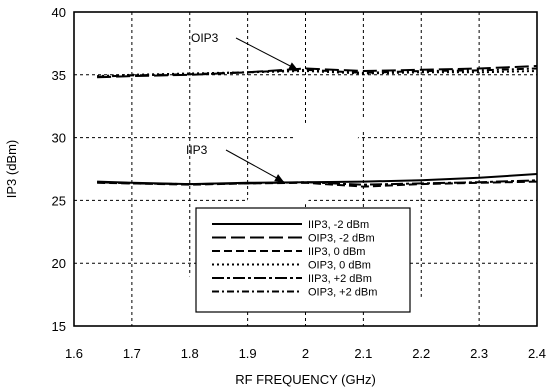 The width and height of the screenshot is (552, 391). What do you see at coordinates (363, 353) in the screenshot?
I see `x-tick-label: 2.1` at bounding box center [363, 353].